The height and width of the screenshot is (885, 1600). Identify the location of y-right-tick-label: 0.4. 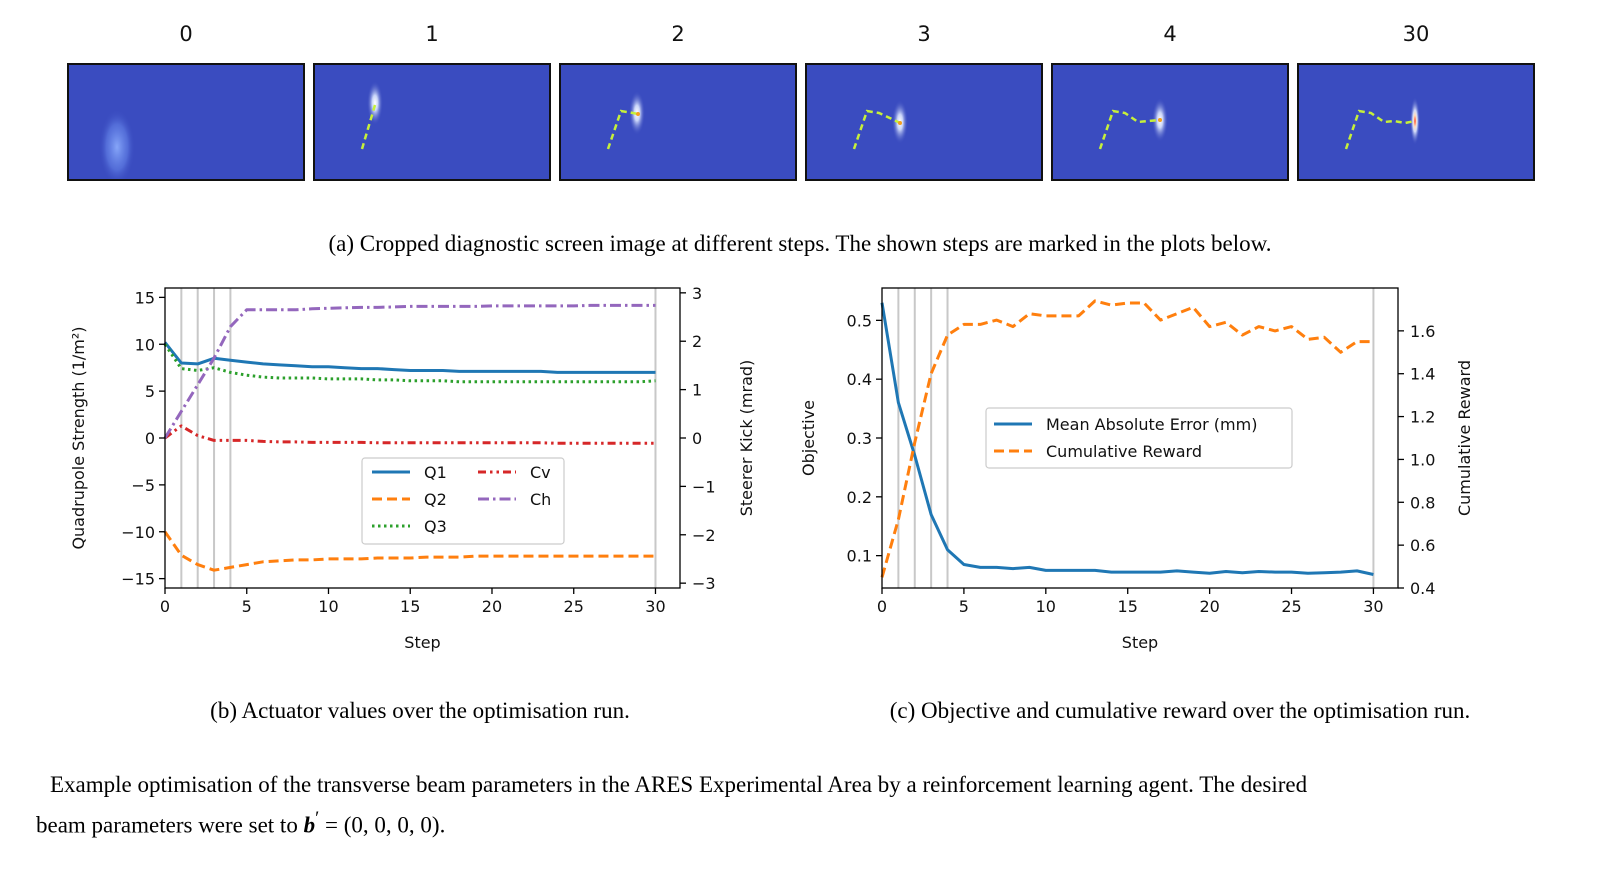
(1422, 588).